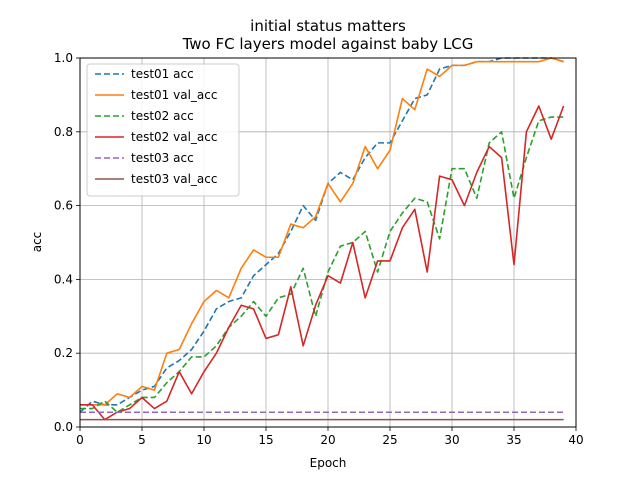 This screenshot has width=640, height=480. I want to click on x-tick-label: 40, so click(575, 440).